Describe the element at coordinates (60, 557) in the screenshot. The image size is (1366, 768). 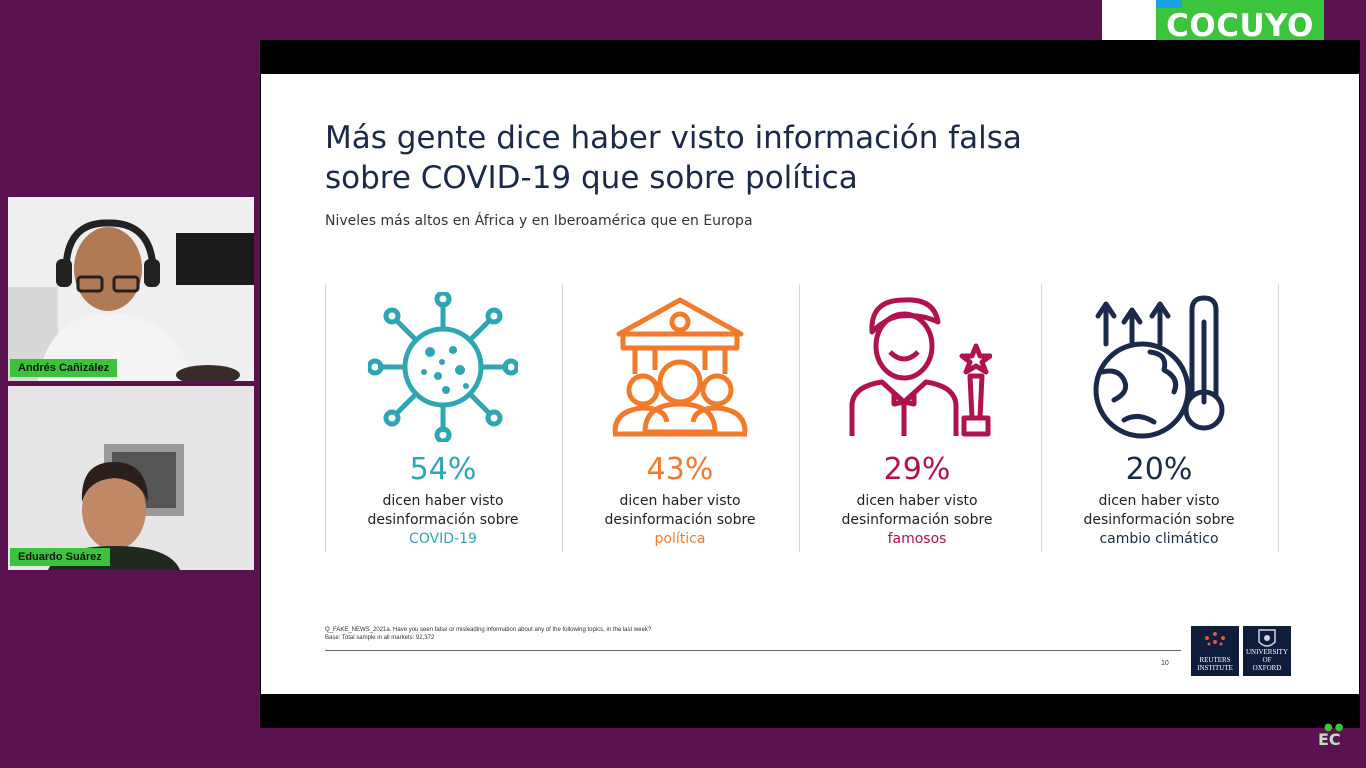
I see `participant-name-tag: Eduardo Suárez` at that location.